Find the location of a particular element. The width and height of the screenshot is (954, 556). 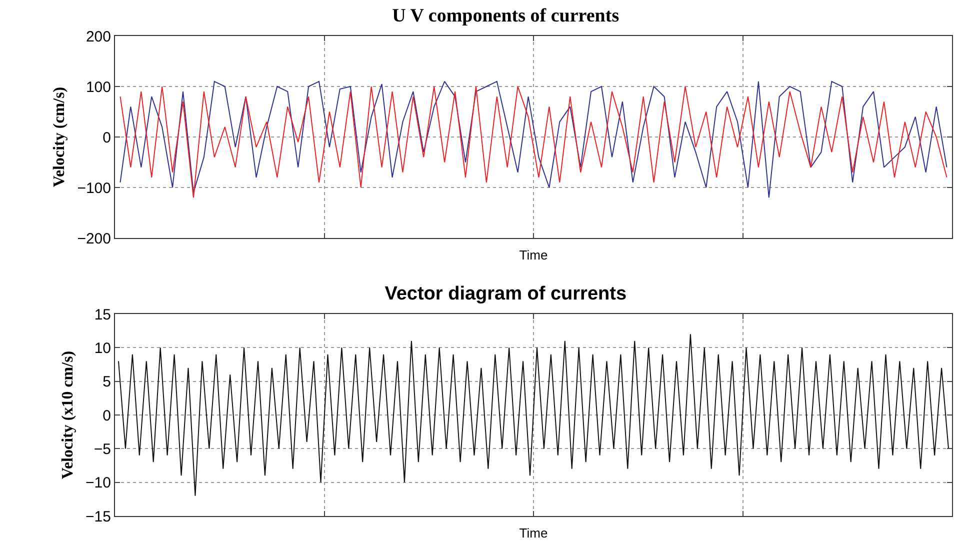

y-tick-label: 5 is located at coordinates (106, 382).